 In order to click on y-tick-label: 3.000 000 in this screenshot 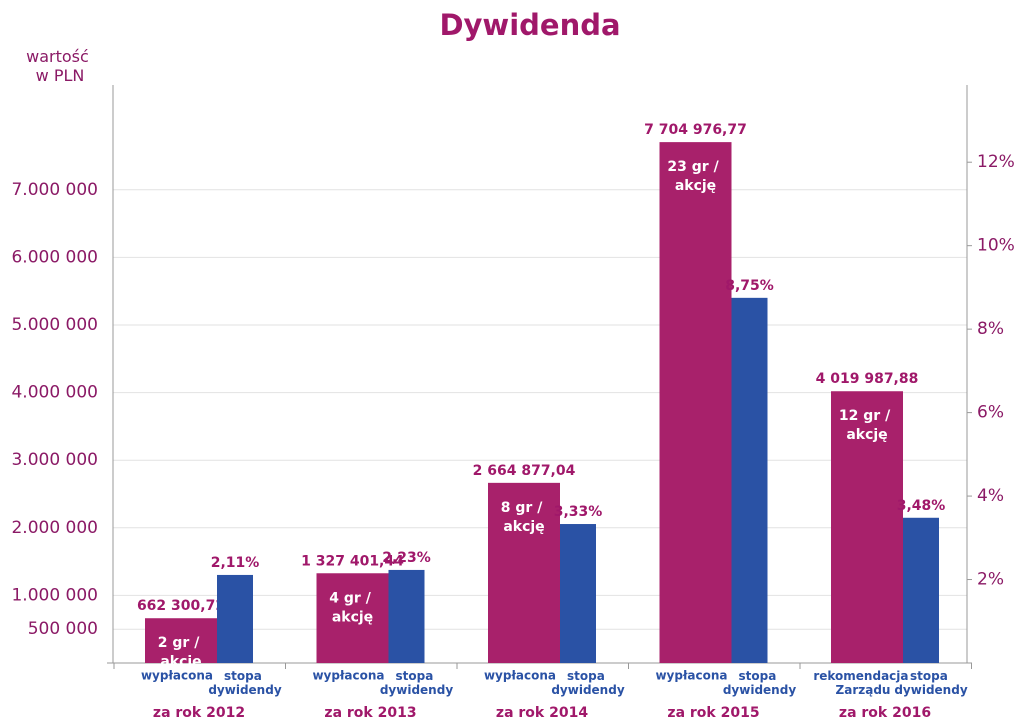, I will do `click(54, 460)`.